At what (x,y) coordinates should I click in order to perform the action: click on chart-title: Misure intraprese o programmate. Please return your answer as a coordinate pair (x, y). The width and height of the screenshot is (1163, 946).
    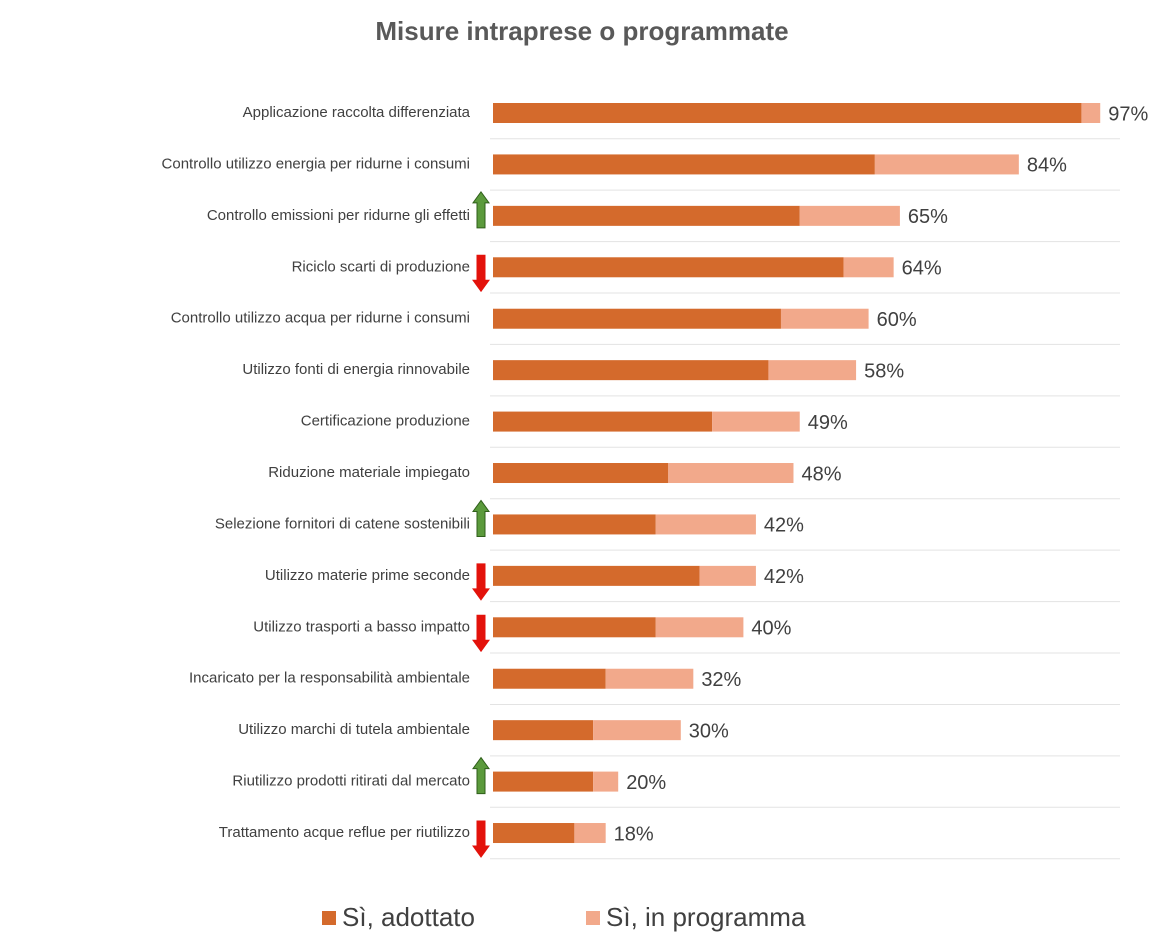
    Looking at the image, I should click on (581, 31).